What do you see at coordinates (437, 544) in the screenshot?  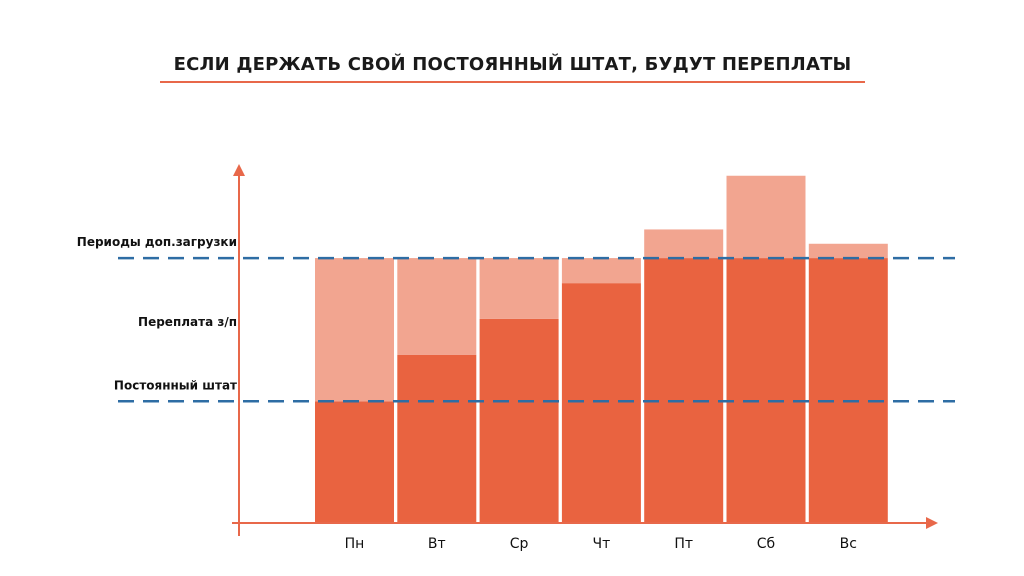 I see `x-tick-label: Вт` at bounding box center [437, 544].